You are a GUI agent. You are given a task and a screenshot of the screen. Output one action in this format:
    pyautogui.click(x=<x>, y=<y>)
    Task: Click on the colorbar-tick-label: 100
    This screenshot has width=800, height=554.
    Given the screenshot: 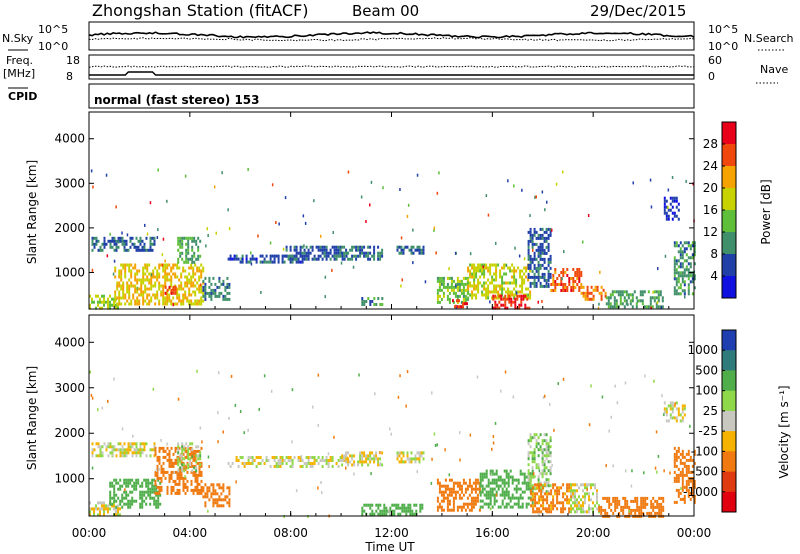 What is the action you would take?
    pyautogui.click(x=706, y=391)
    